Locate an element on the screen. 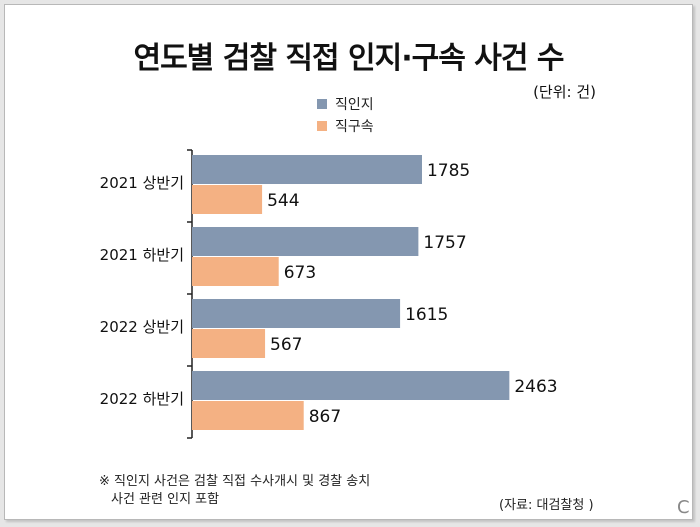 The image size is (700, 527). category-label: 2021 상반기 is located at coordinates (142, 183).